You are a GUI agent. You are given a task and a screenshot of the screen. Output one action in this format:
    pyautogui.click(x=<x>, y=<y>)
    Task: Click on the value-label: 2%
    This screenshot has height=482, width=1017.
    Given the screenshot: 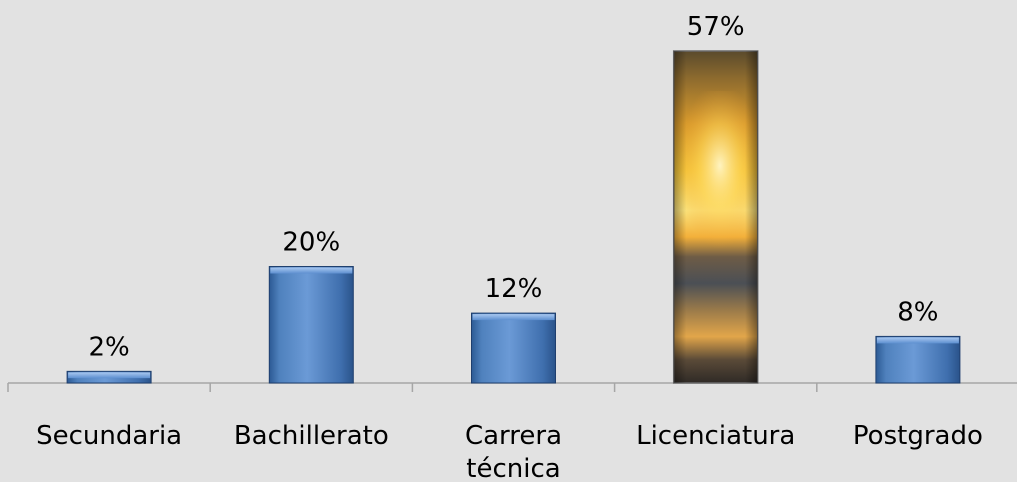 What is the action you would take?
    pyautogui.click(x=108, y=347)
    